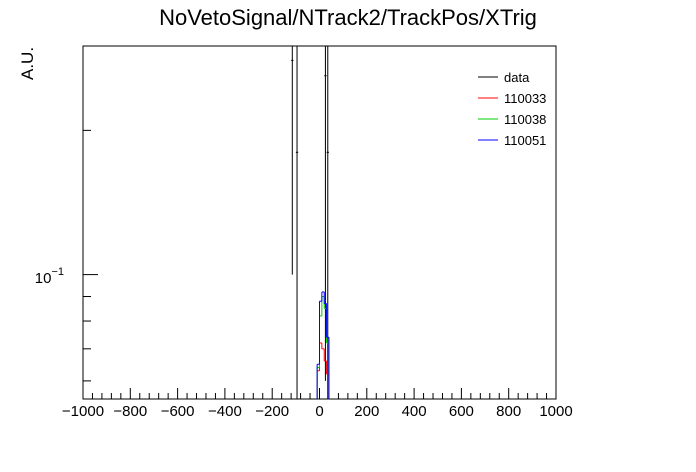 The height and width of the screenshot is (472, 696). Describe the element at coordinates (555, 411) in the screenshot. I see `x-tick-label: 1000` at that location.